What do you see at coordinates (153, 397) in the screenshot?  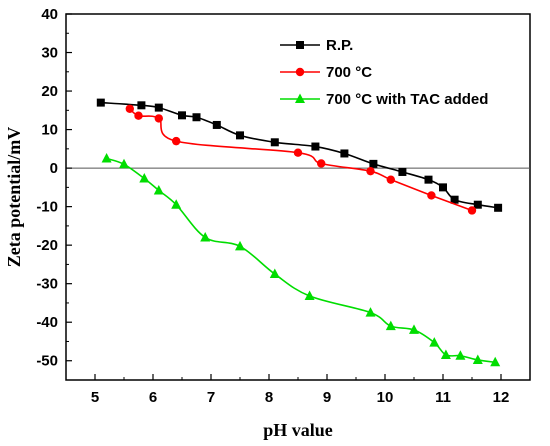 I see `x-tick-label: 6` at bounding box center [153, 397].